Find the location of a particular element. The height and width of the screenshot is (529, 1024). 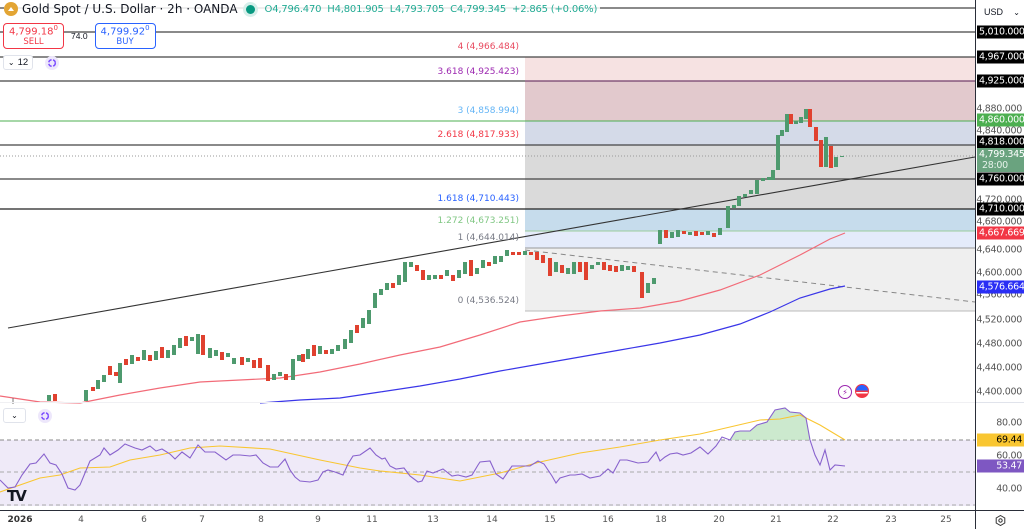

fib-level-3: 3 (4,858.994) is located at coordinates (488, 111).